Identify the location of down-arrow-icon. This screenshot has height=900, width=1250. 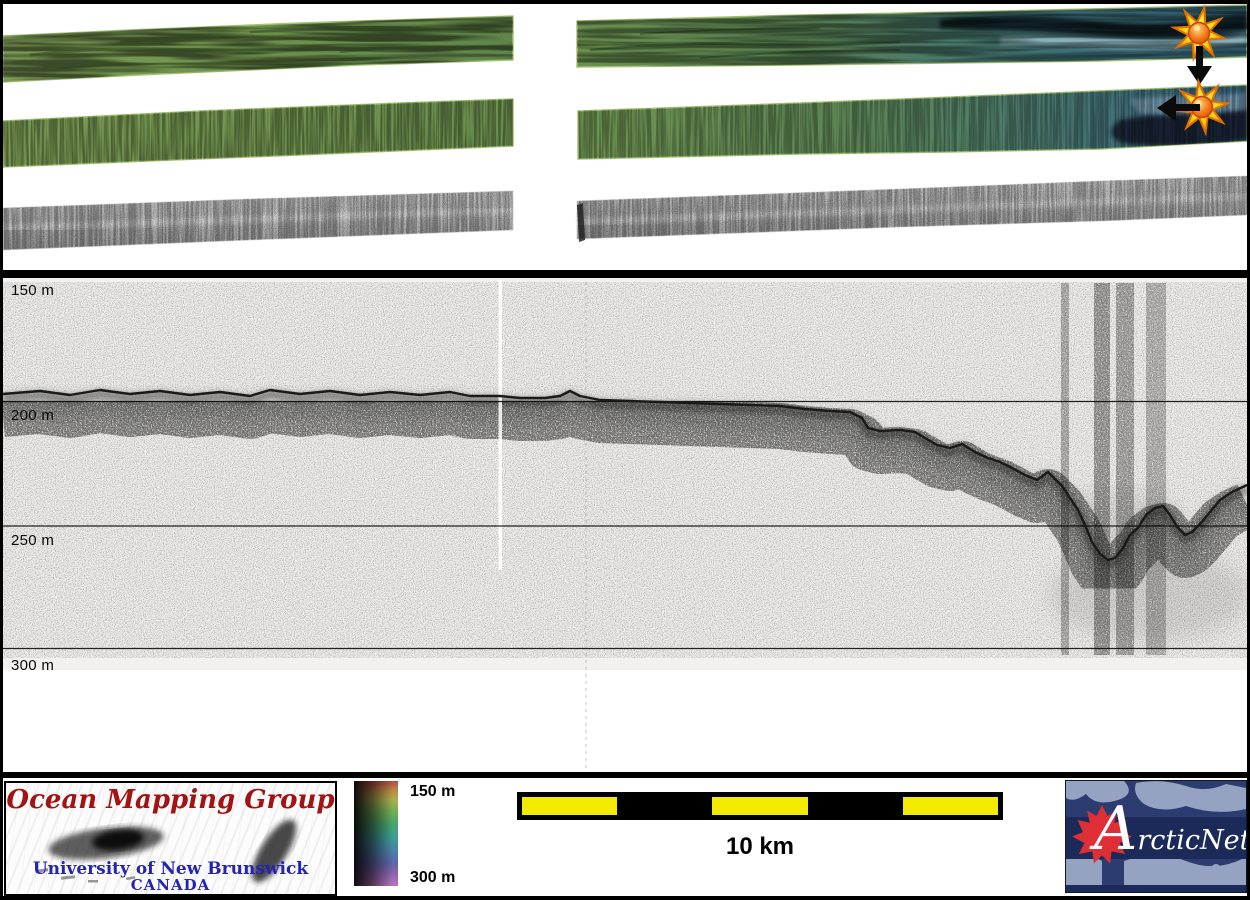
(1199, 65).